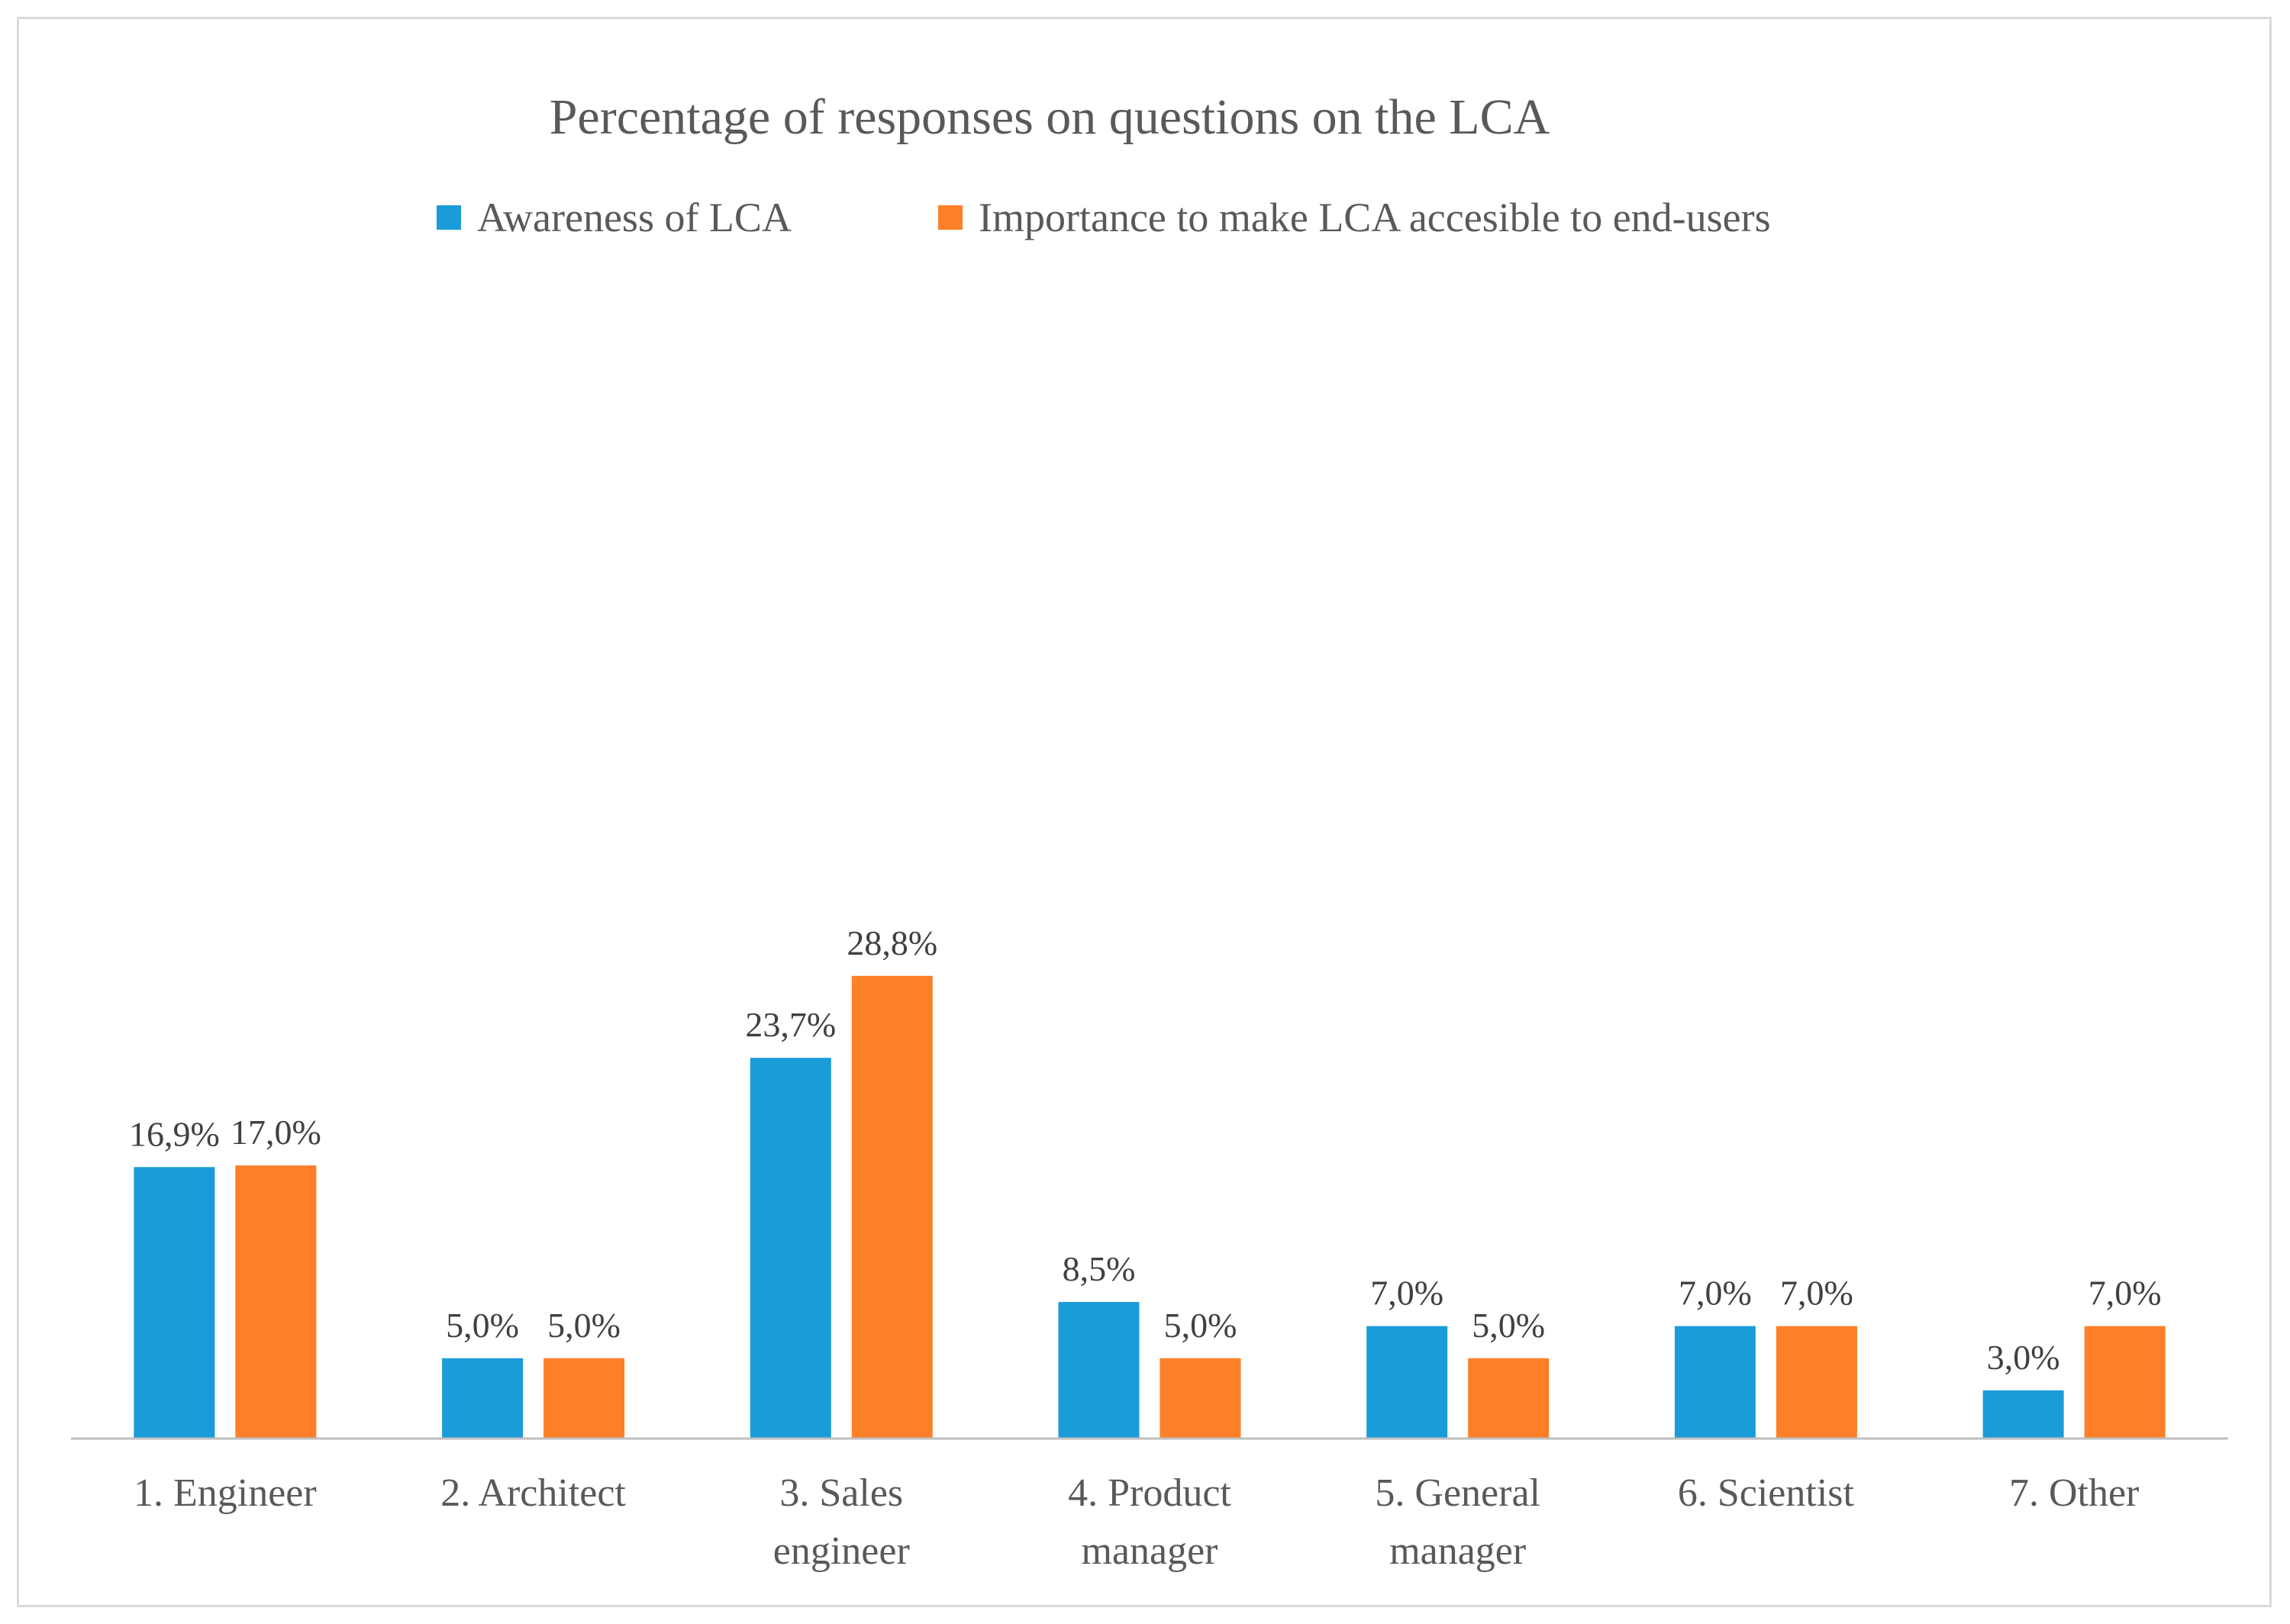 Image resolution: width=2290 pixels, height=1624 pixels. I want to click on legend-label-1: Awareness of LCA, so click(634, 217).